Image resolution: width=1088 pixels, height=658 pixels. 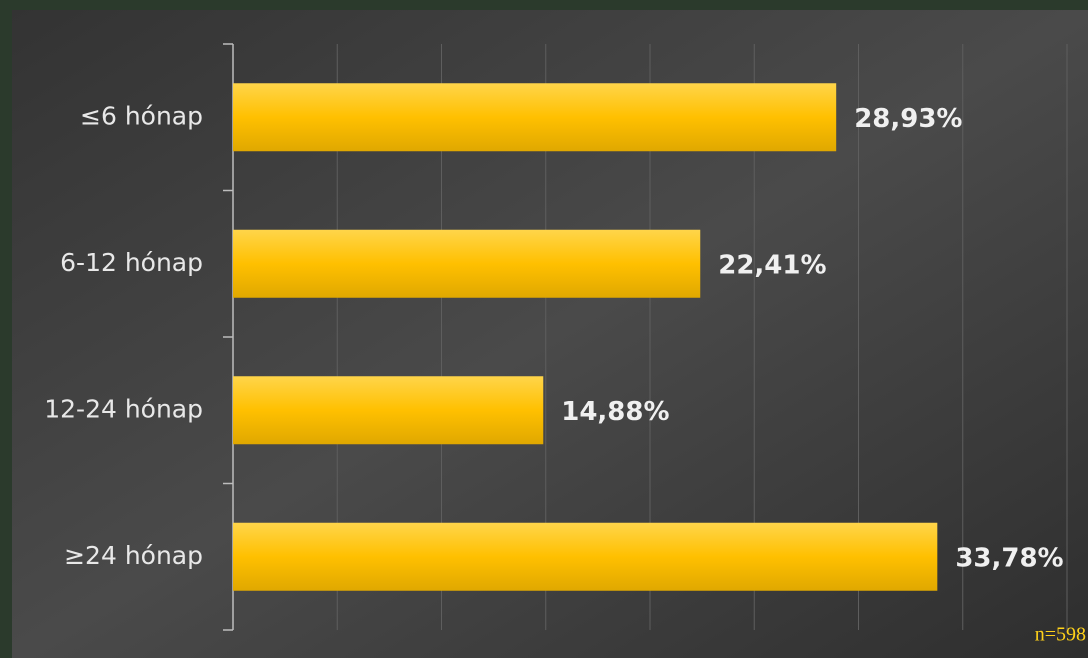 What do you see at coordinates (615, 412) in the screenshot?
I see `value-label: 14,88%` at bounding box center [615, 412].